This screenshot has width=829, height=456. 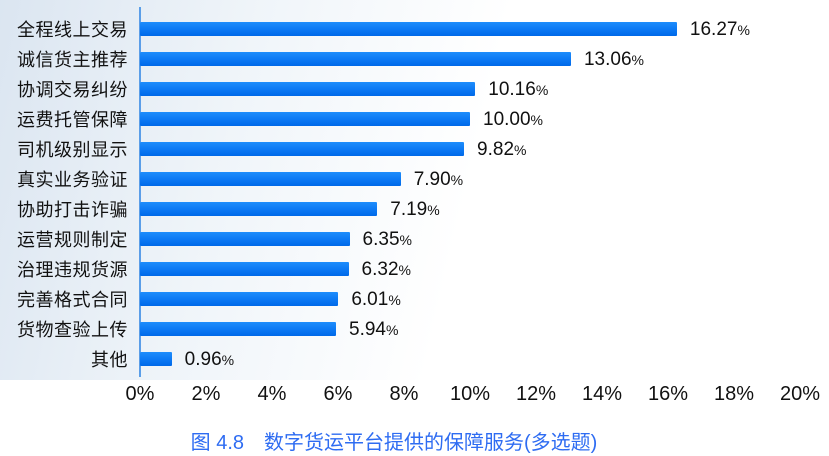 I want to click on category-label: 运营规则制定, so click(x=72, y=240).